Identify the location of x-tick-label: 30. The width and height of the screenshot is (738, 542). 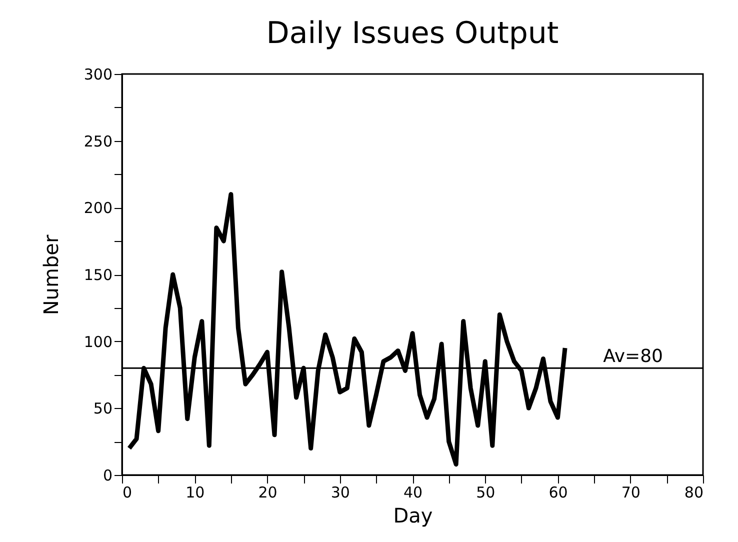
(340, 493).